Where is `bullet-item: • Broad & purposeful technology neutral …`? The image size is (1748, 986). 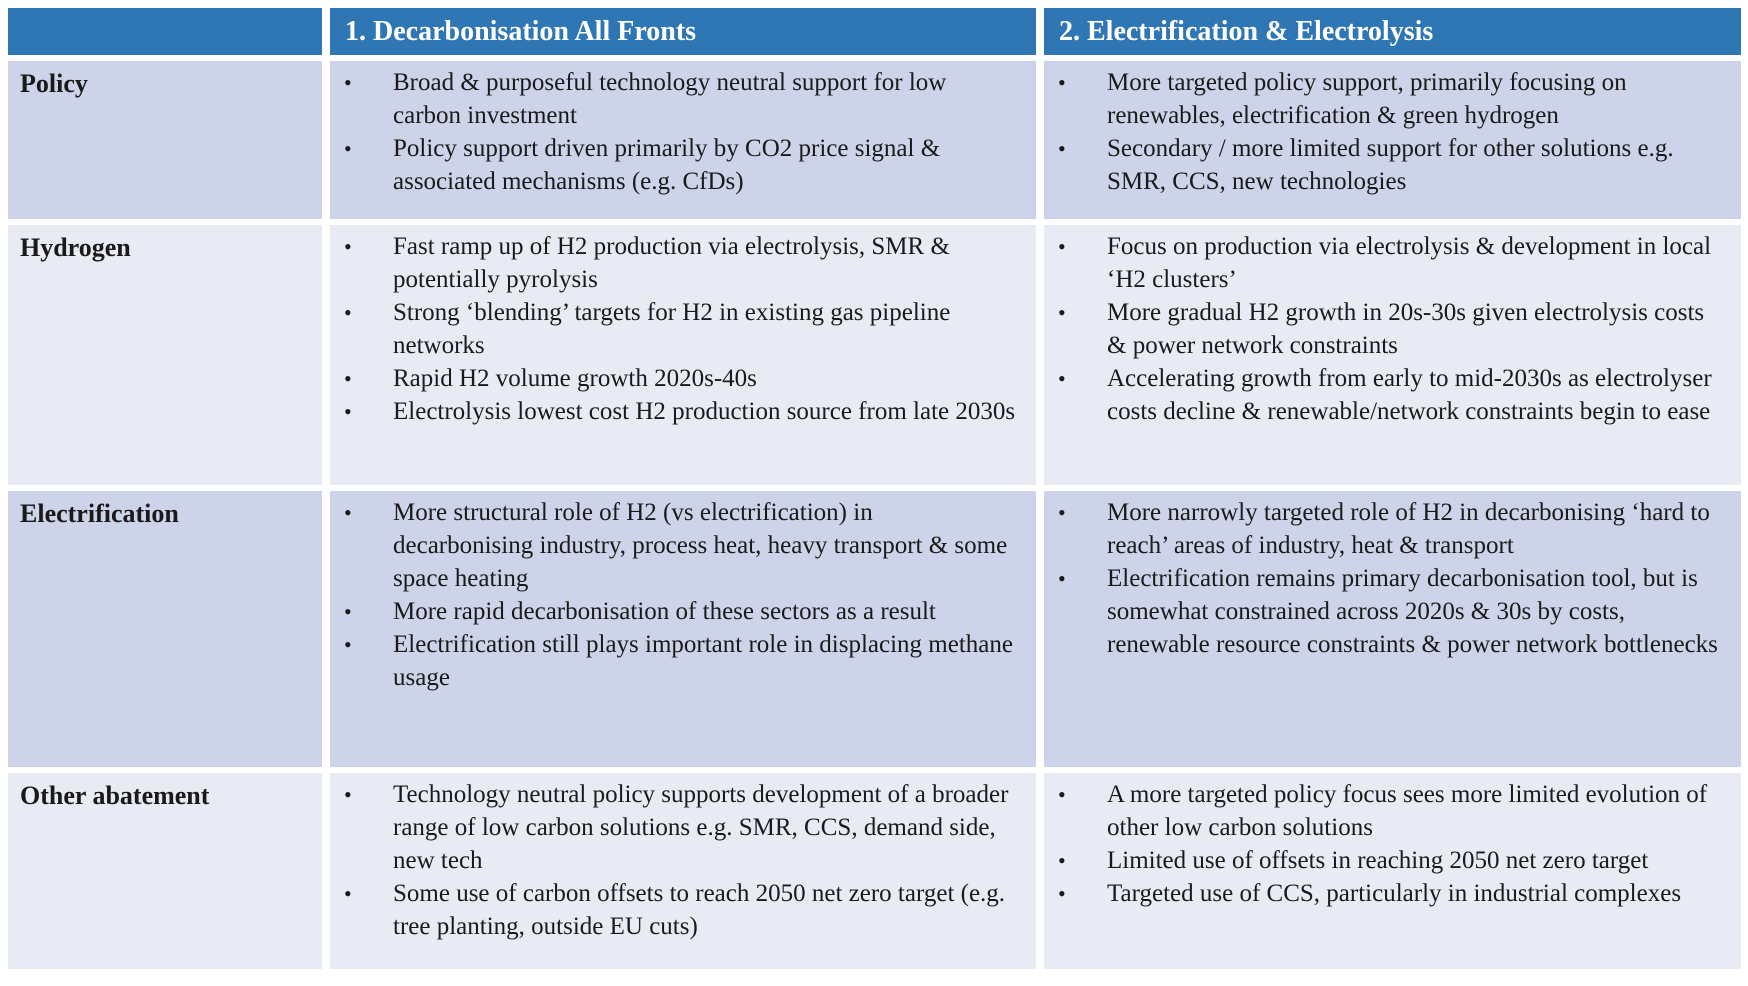 bullet-item: • Broad & purposeful technology neutral … is located at coordinates (674, 99).